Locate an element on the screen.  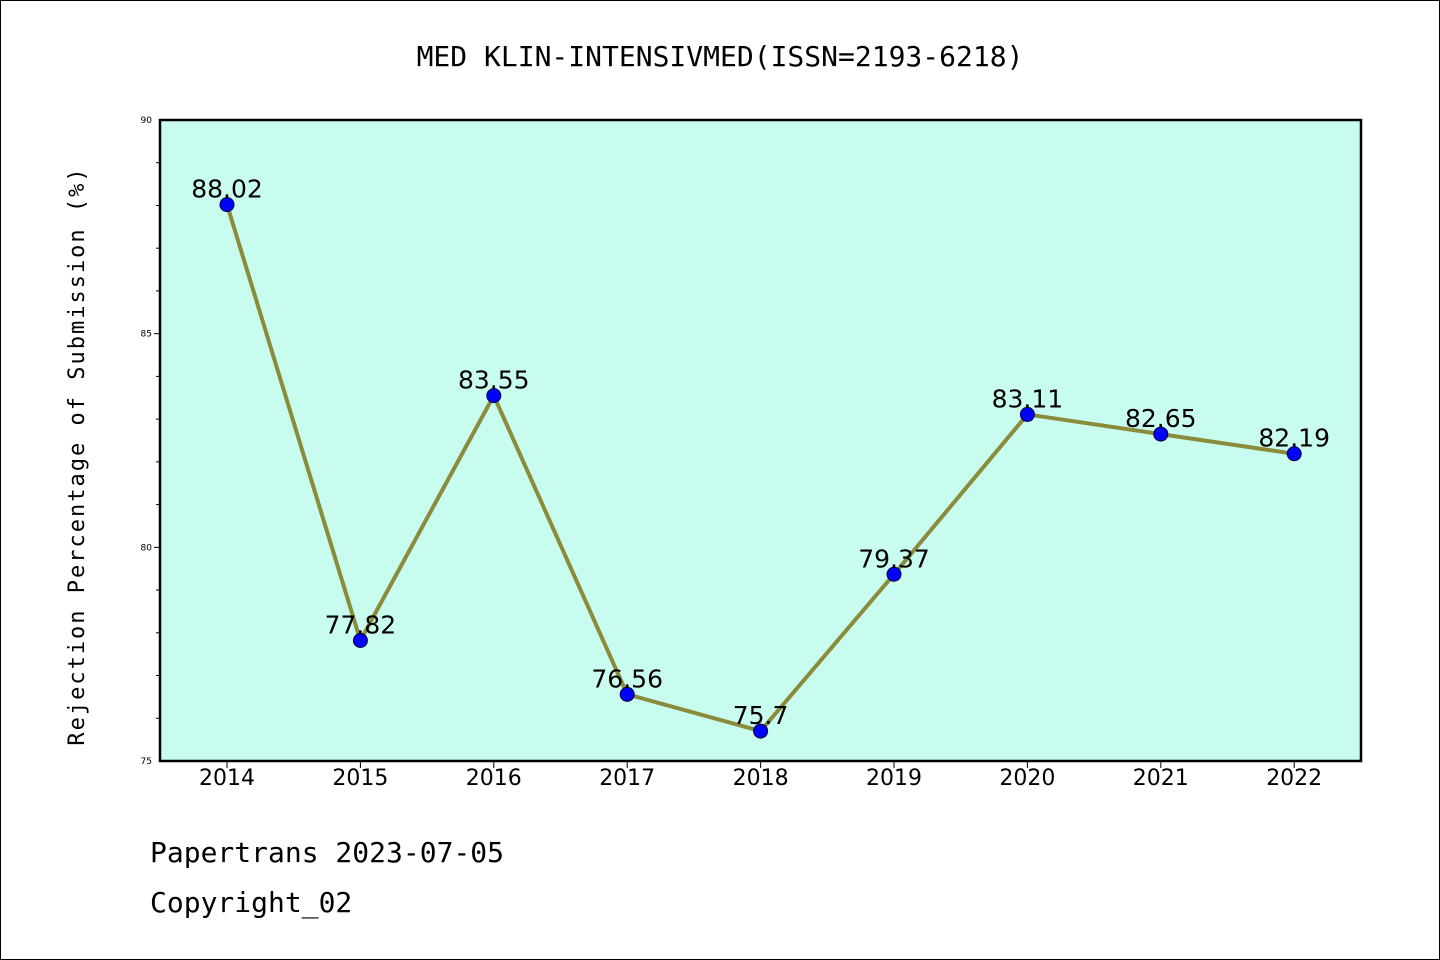
x-tick-label: 2022 is located at coordinates (1294, 778).